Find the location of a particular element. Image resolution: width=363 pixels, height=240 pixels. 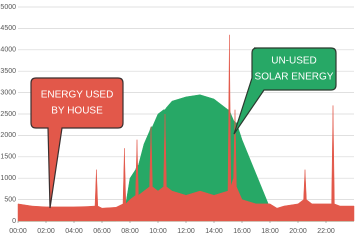

callout-text: ENERGY USED is located at coordinates (77, 95).